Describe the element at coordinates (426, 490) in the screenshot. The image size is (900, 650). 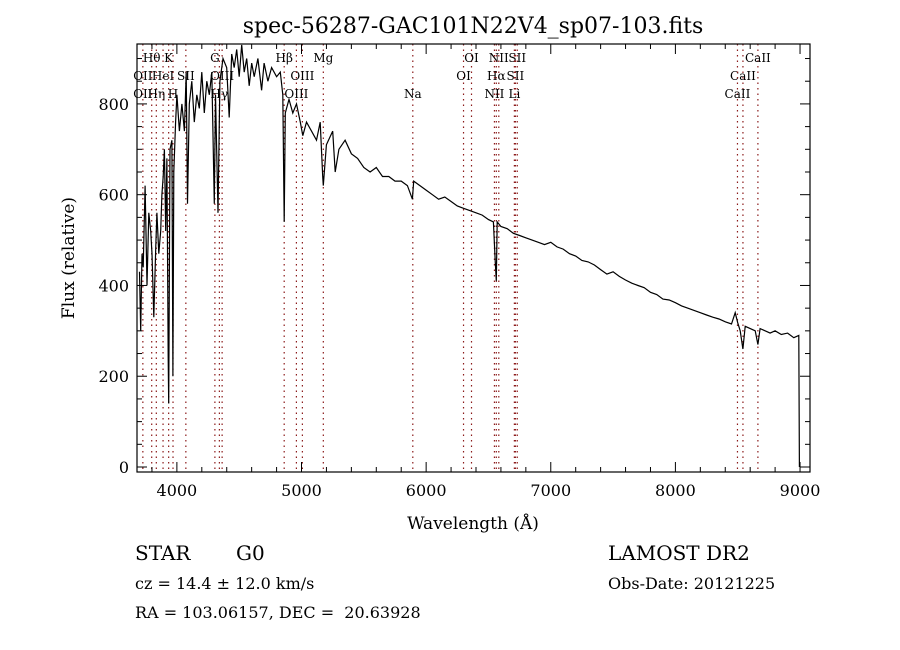
I see `x-tick-label: 6000` at that location.